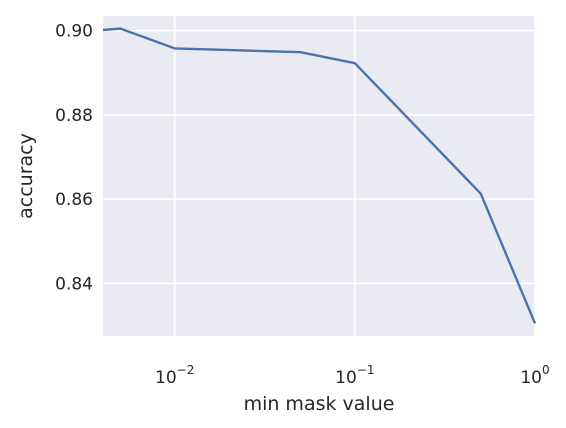 The width and height of the screenshot is (566, 428). Describe the element at coordinates (26, 176) in the screenshot. I see `y-axis-label: accuracy` at that location.